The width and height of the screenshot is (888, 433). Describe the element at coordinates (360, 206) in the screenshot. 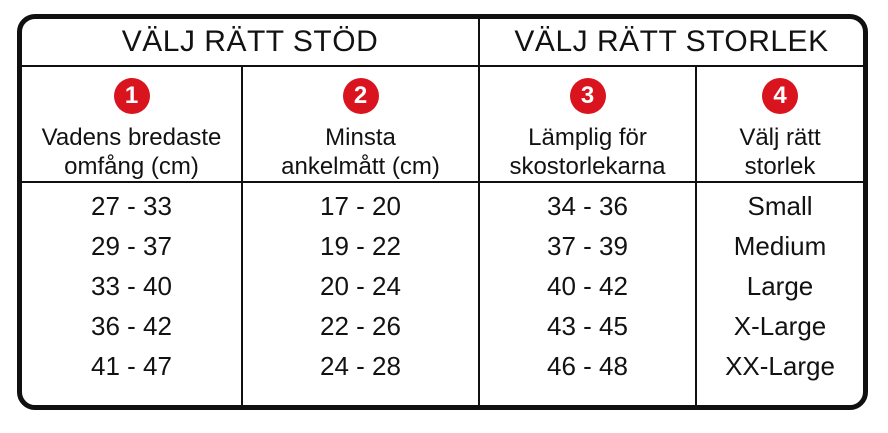

I see `table-cell: 17 - 20` at that location.